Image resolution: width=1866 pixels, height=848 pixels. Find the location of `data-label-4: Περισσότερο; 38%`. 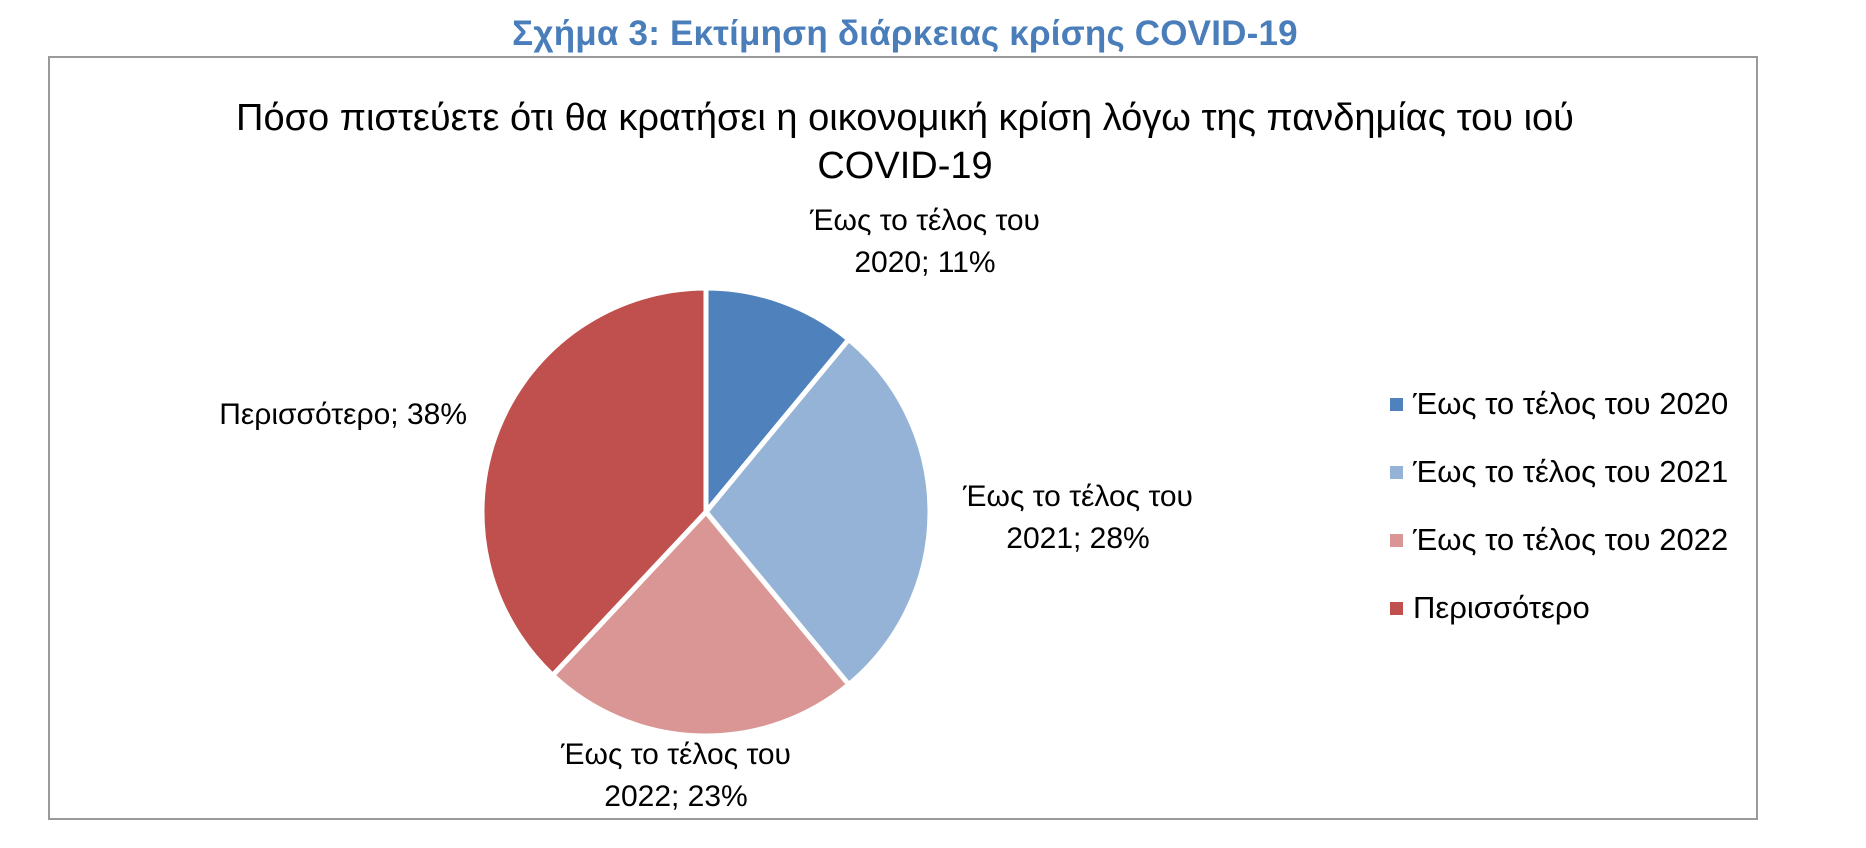

data-label-4: Περισσότερο; 38% is located at coordinates (343, 414).